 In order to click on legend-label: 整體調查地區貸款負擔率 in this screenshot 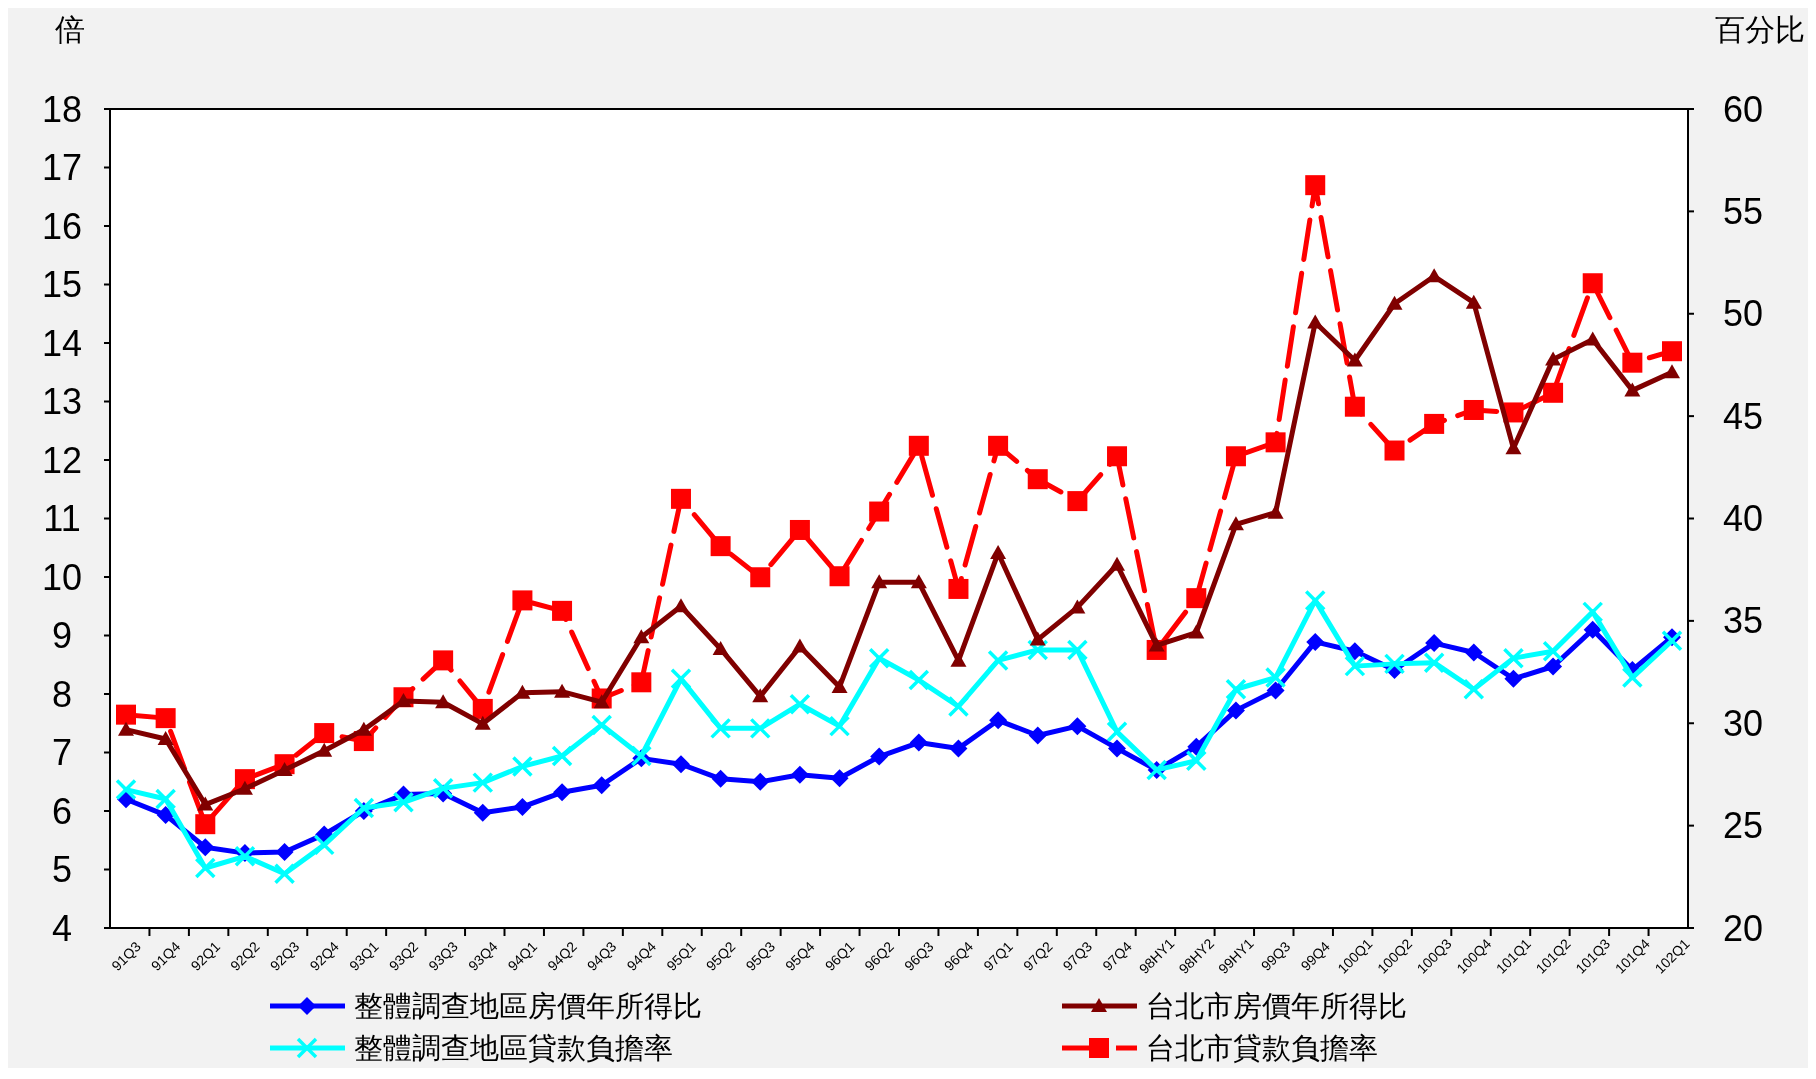, I will do `click(513, 1048)`.